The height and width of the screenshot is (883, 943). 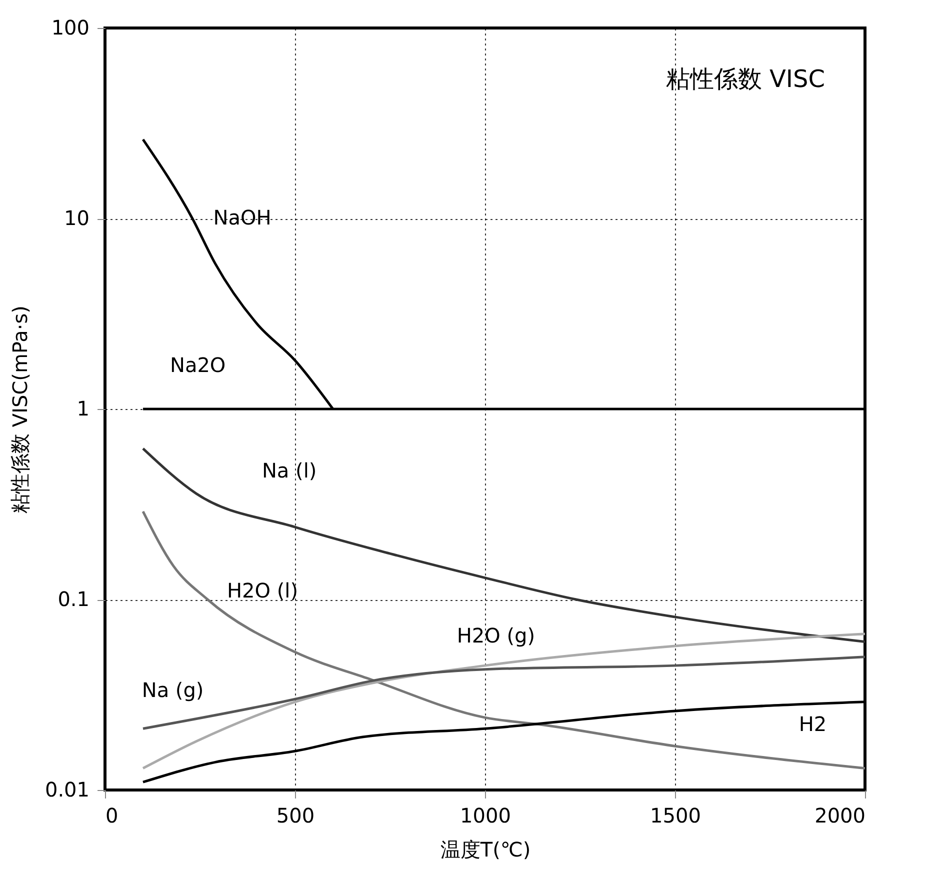 What do you see at coordinates (20, 410) in the screenshot?
I see `y-axis-title: 粘性係数 VISC(mPa·s)` at bounding box center [20, 410].